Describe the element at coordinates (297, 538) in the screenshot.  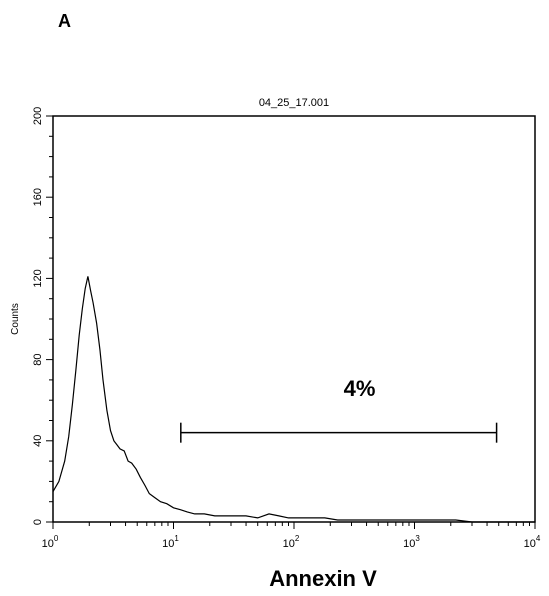
I see `x-tick-exponent: 2` at that location.